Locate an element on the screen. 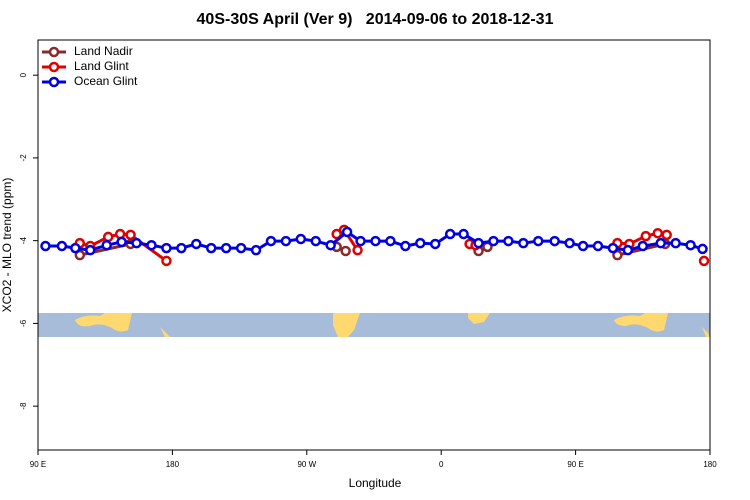 The width and height of the screenshot is (750, 500). map-strip is located at coordinates (374, 325).